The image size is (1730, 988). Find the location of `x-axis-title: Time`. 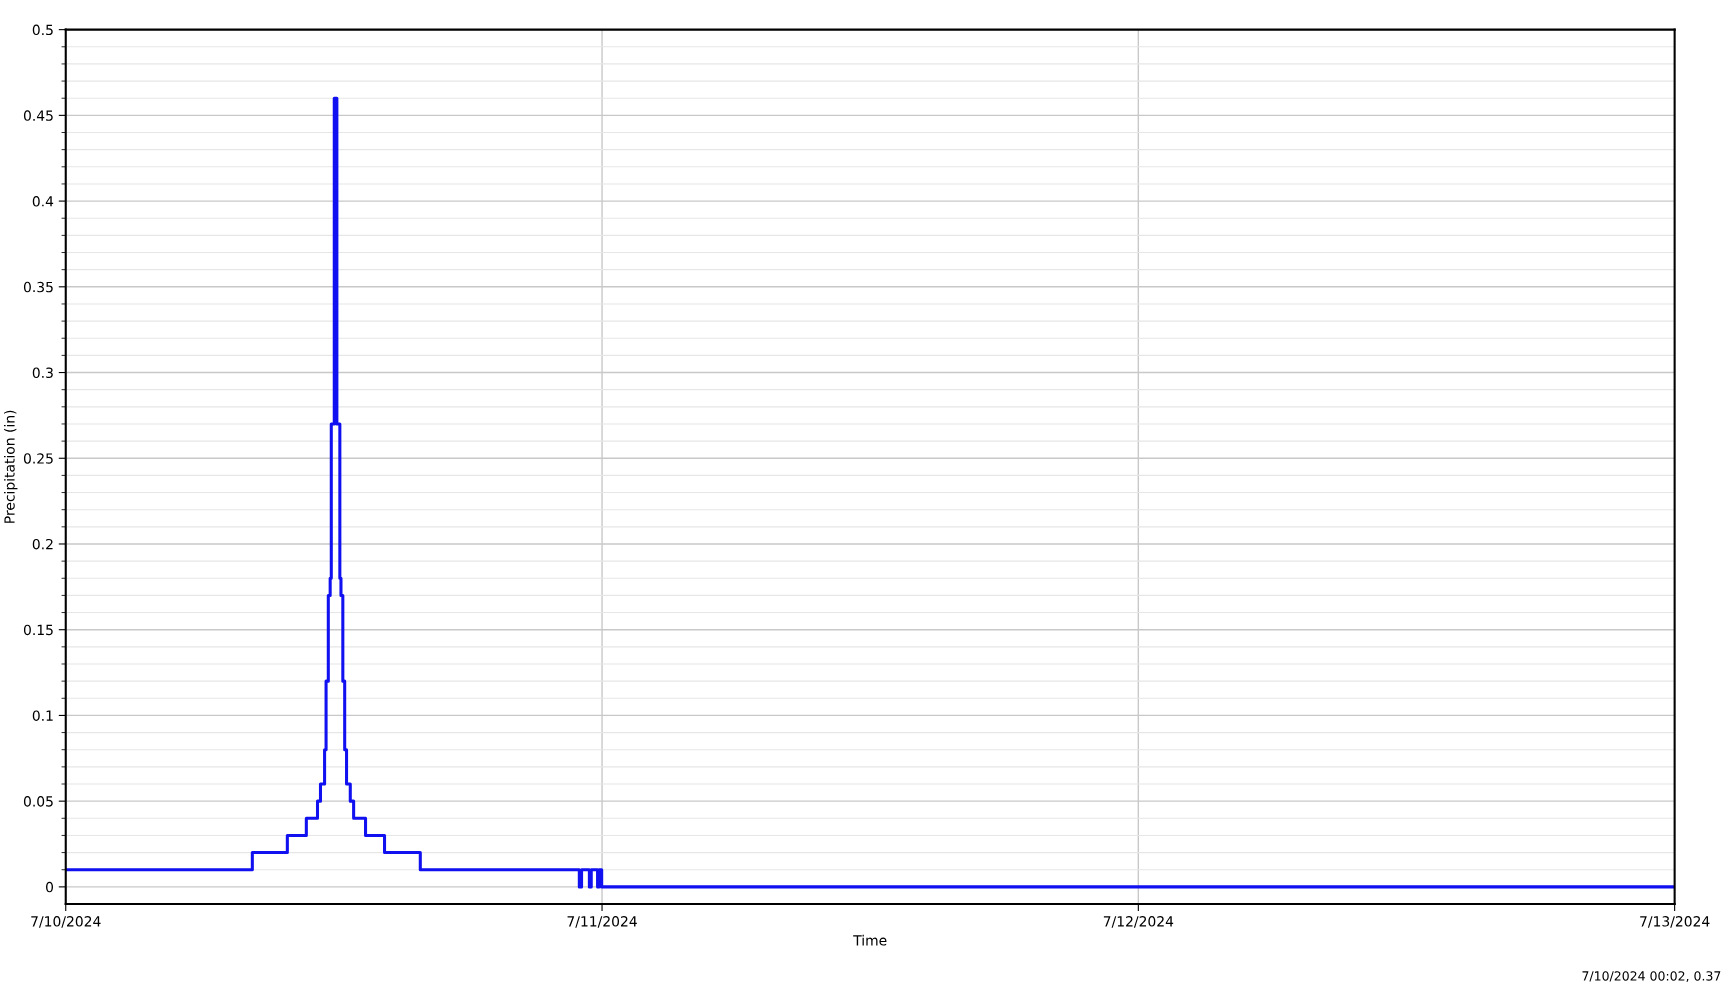

x-axis-title: Time is located at coordinates (870, 940).